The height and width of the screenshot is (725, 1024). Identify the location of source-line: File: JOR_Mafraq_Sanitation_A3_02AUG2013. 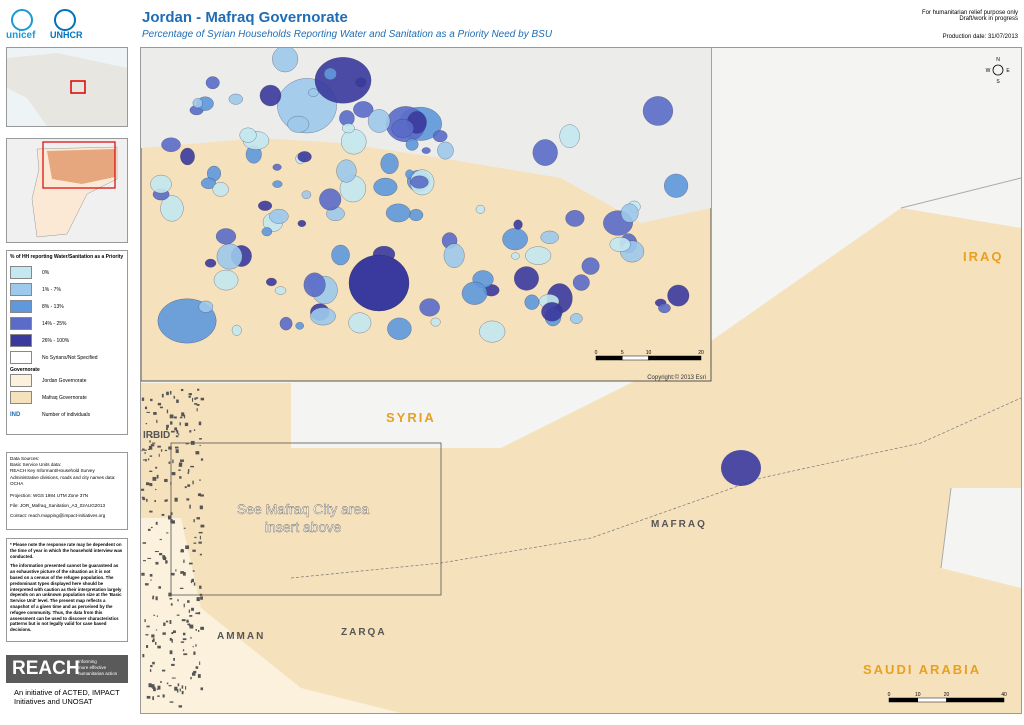
(57, 506).